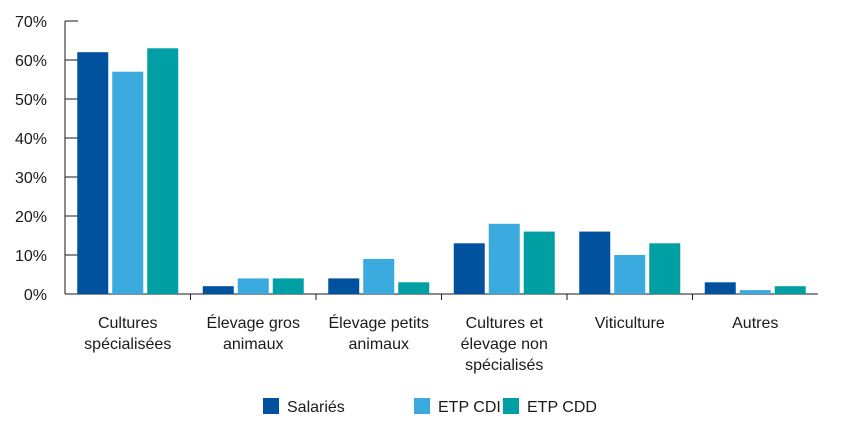 This screenshot has width=851, height=421. What do you see at coordinates (35, 295) in the screenshot?
I see `y-tick-label: 0%` at bounding box center [35, 295].